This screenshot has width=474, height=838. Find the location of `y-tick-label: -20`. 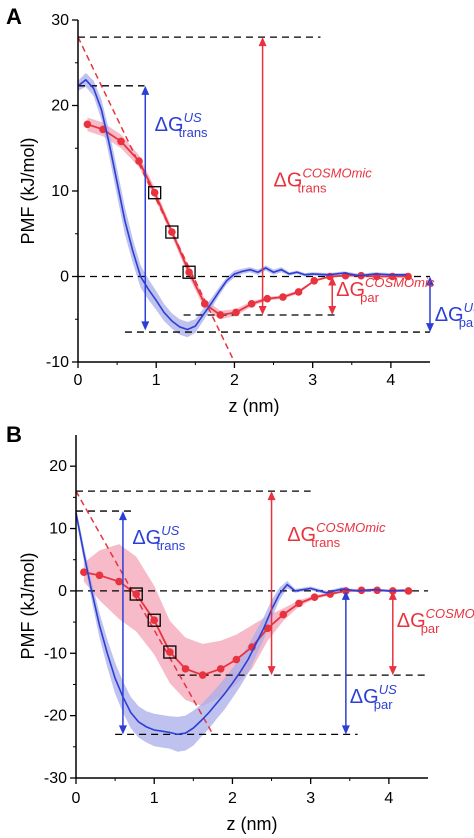

y-tick-label: -20 is located at coordinates (55, 716).